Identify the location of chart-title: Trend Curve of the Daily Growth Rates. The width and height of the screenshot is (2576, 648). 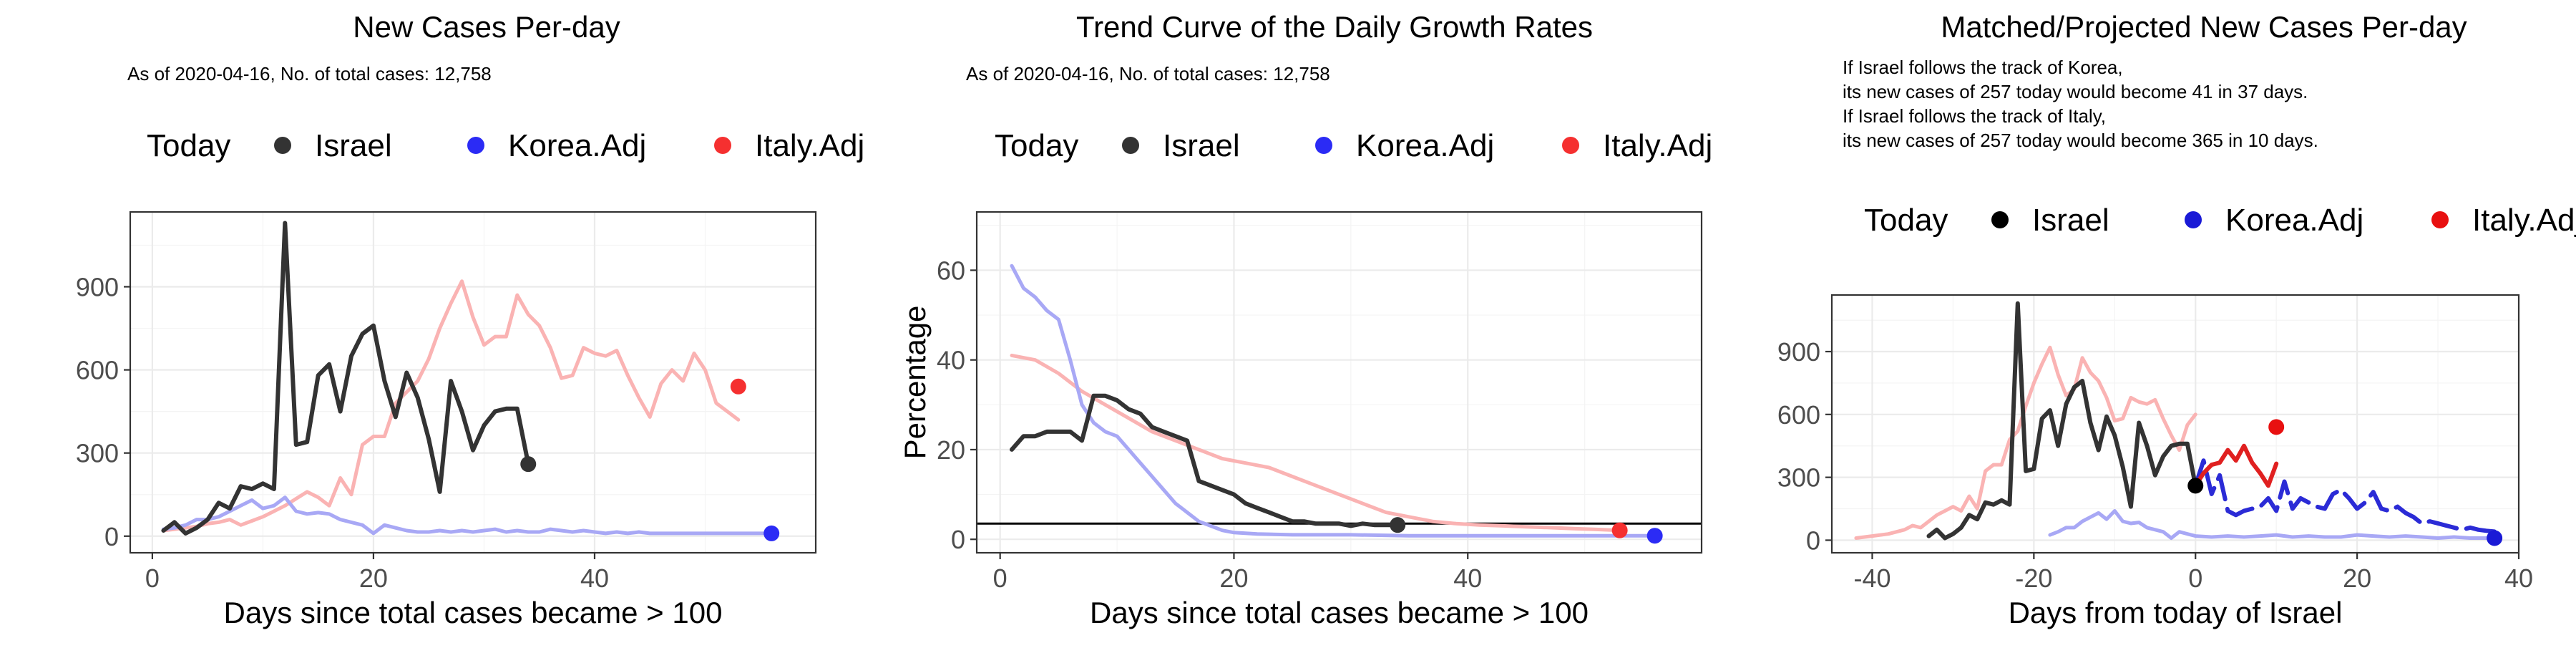
(1334, 27).